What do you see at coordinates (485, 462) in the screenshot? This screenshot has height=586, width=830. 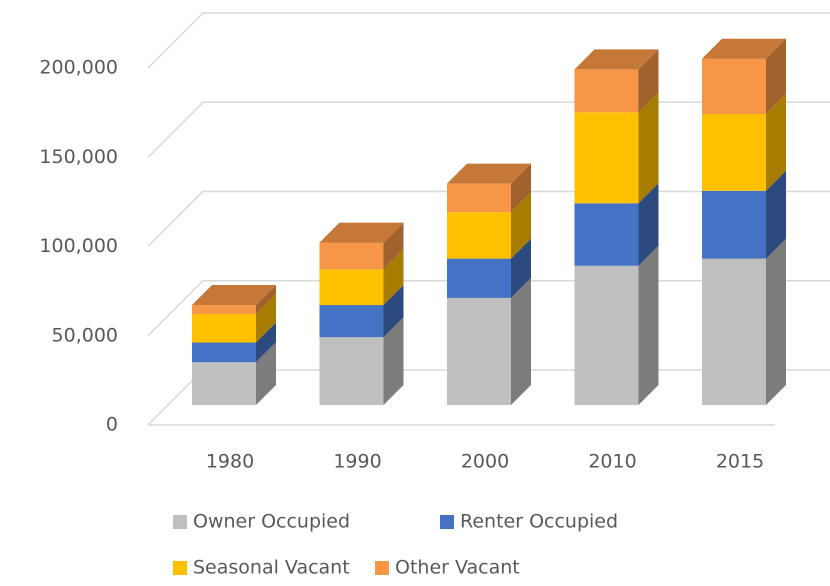 I see `x-tick-label: 2000` at bounding box center [485, 462].